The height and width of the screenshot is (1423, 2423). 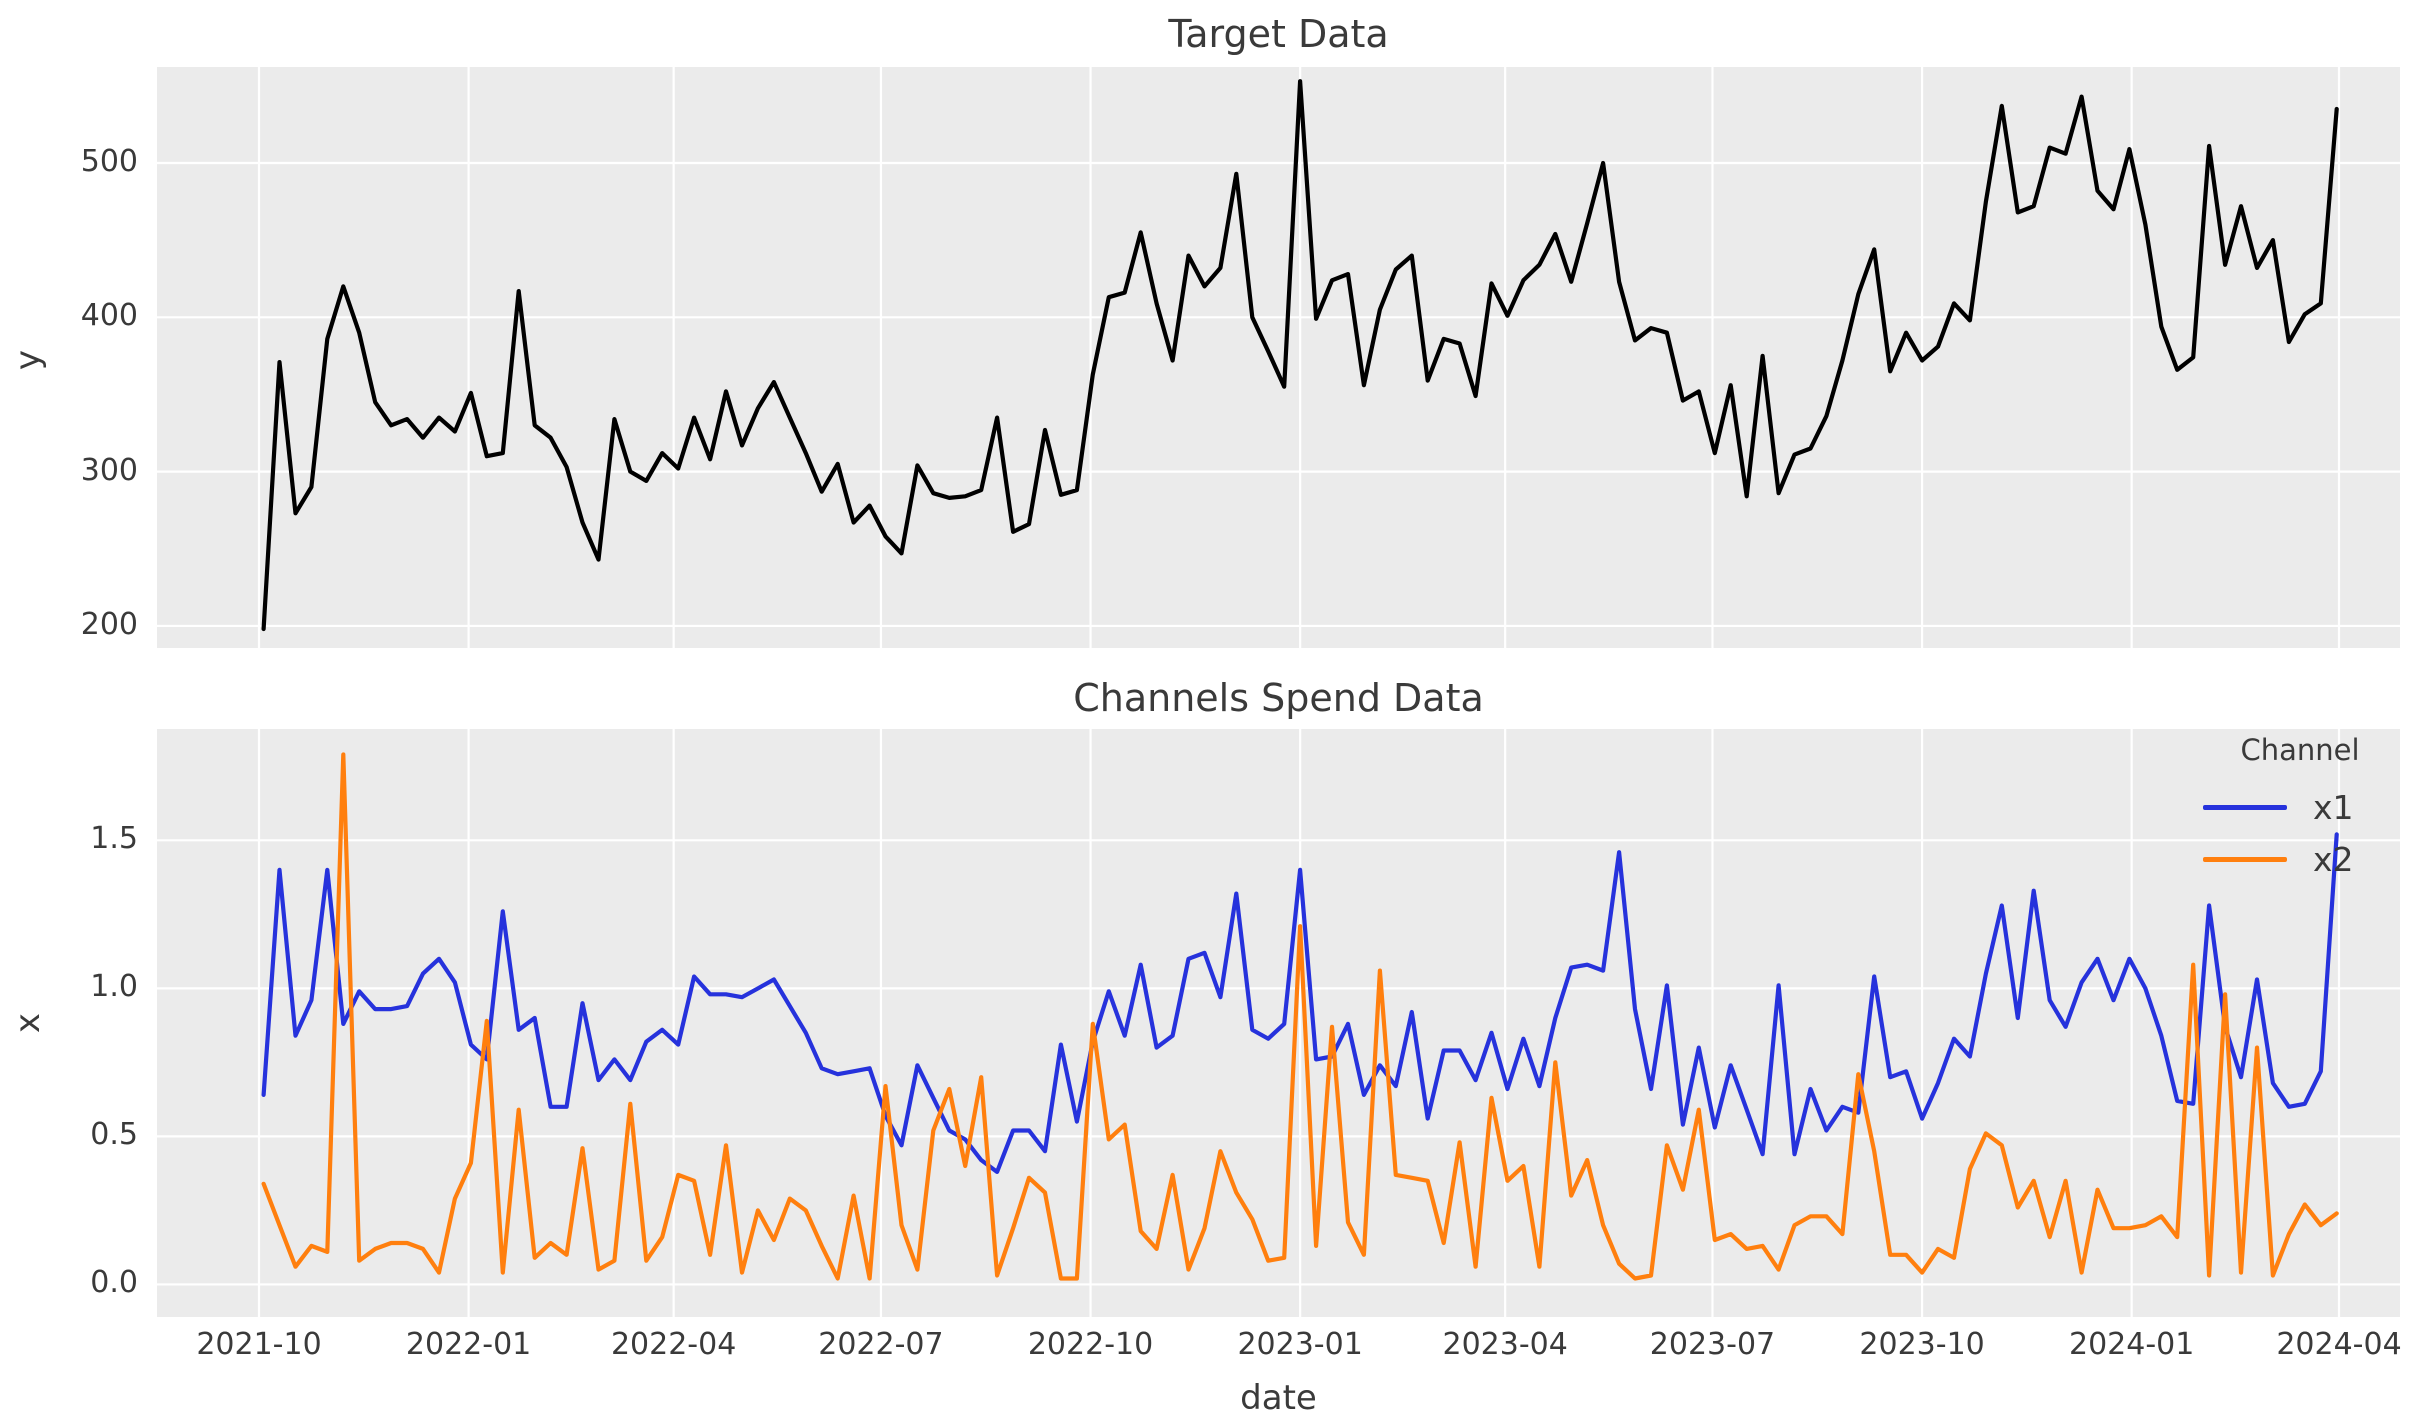 What do you see at coordinates (468, 1344) in the screenshot?
I see `x-tick-label-2022-01: 2022-01` at bounding box center [468, 1344].